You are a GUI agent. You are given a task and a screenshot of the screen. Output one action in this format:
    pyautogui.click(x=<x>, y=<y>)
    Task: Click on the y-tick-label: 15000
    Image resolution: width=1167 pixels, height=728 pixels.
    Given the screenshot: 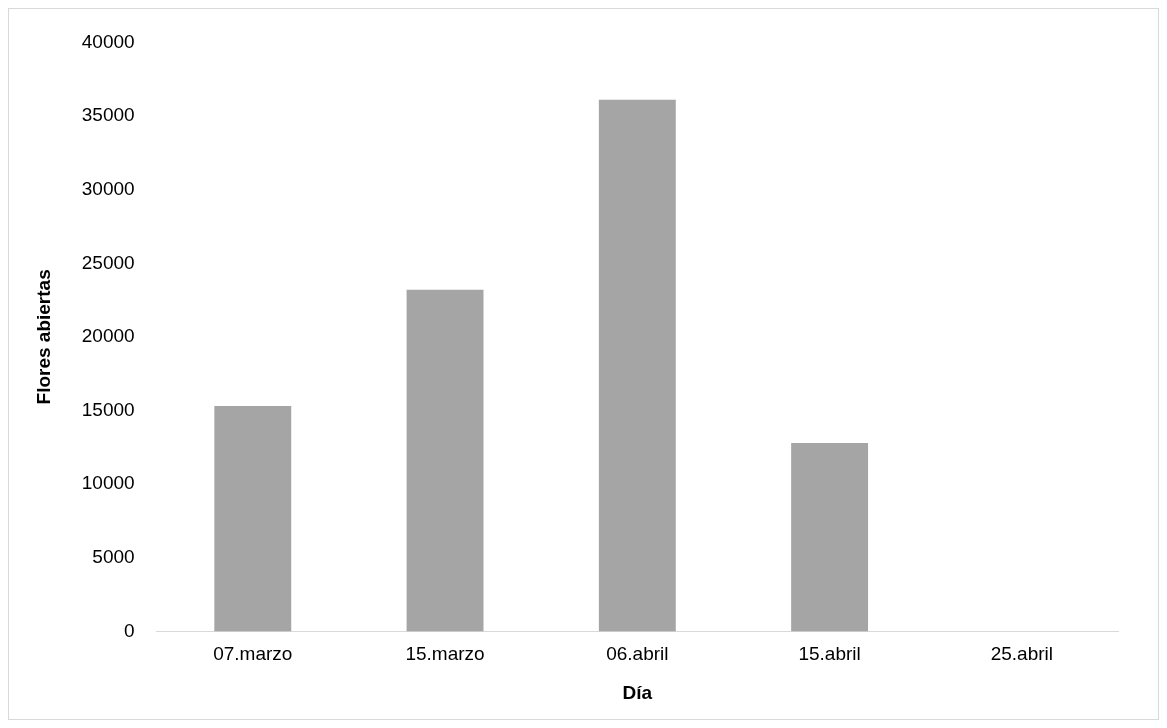 What is the action you would take?
    pyautogui.click(x=108, y=409)
    